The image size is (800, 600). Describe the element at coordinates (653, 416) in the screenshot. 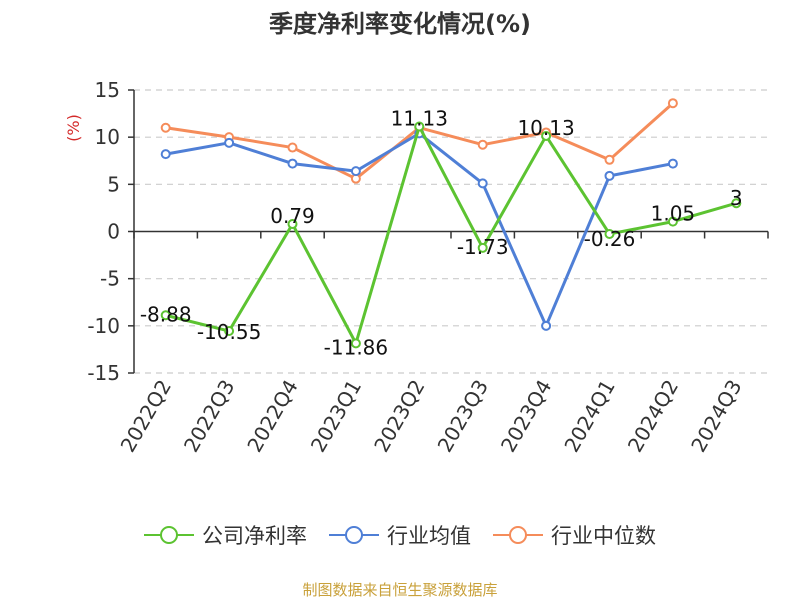

I see `x-tick-label: 2024Q2` at that location.